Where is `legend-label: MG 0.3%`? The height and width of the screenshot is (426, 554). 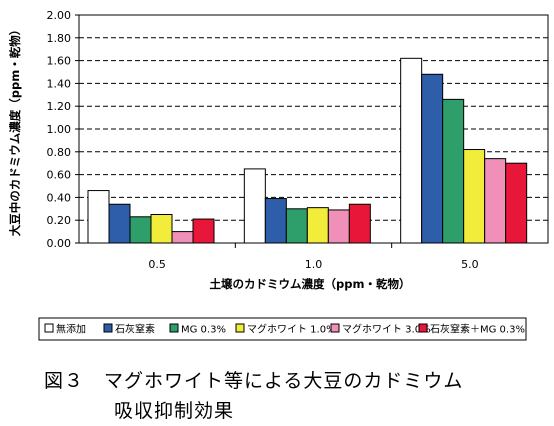 legend-label: MG 0.3% is located at coordinates (203, 330).